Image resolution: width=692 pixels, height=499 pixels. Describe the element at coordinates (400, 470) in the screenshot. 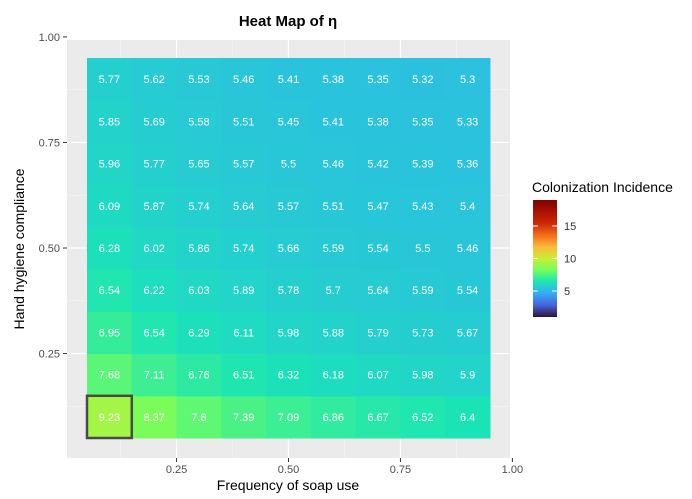

I see `x-tick-label: 0.75` at that location.